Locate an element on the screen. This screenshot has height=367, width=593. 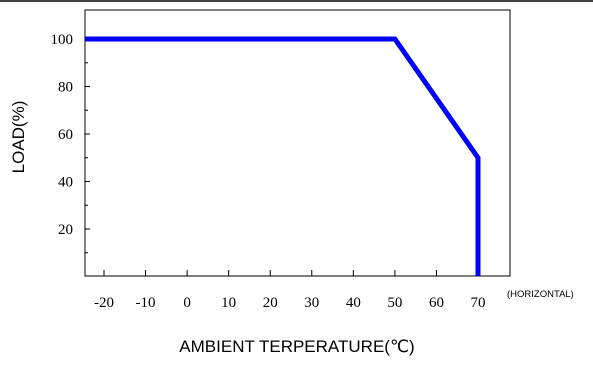
x-tick-label: -10 is located at coordinates (146, 303).